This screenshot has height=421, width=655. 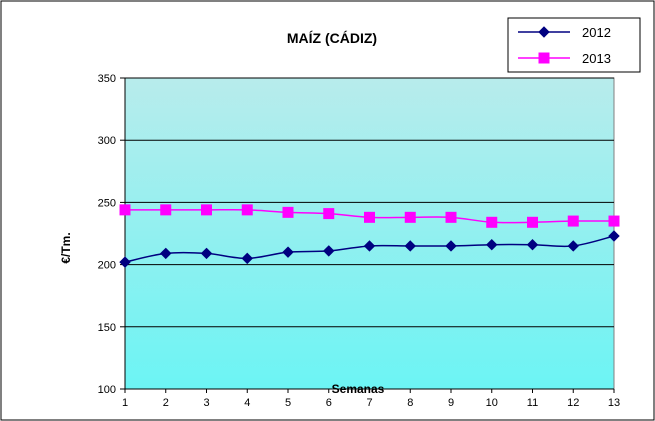 What do you see at coordinates (107, 141) in the screenshot?
I see `y-tick-label: 300` at bounding box center [107, 141].